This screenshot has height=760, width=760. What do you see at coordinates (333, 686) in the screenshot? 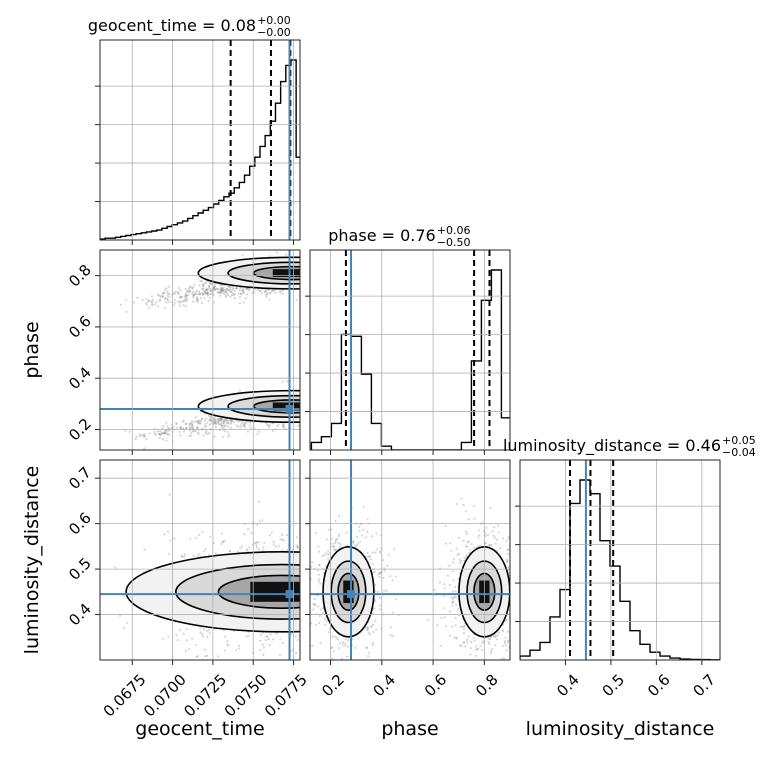
I see `xtick-label-phase: 0.2` at bounding box center [333, 686].